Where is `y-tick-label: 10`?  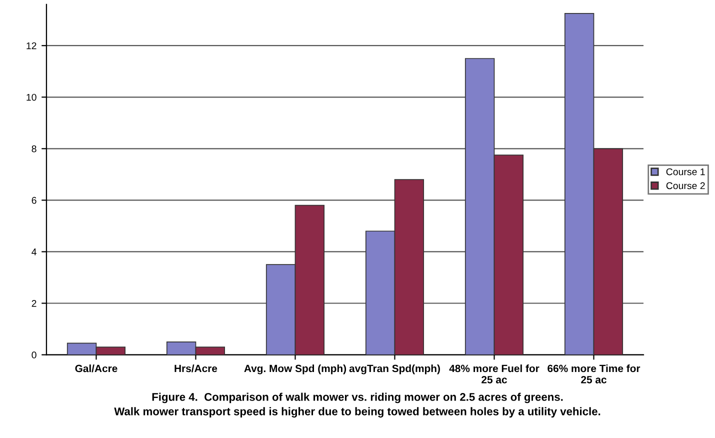 y-tick-label: 10 is located at coordinates (31, 97).